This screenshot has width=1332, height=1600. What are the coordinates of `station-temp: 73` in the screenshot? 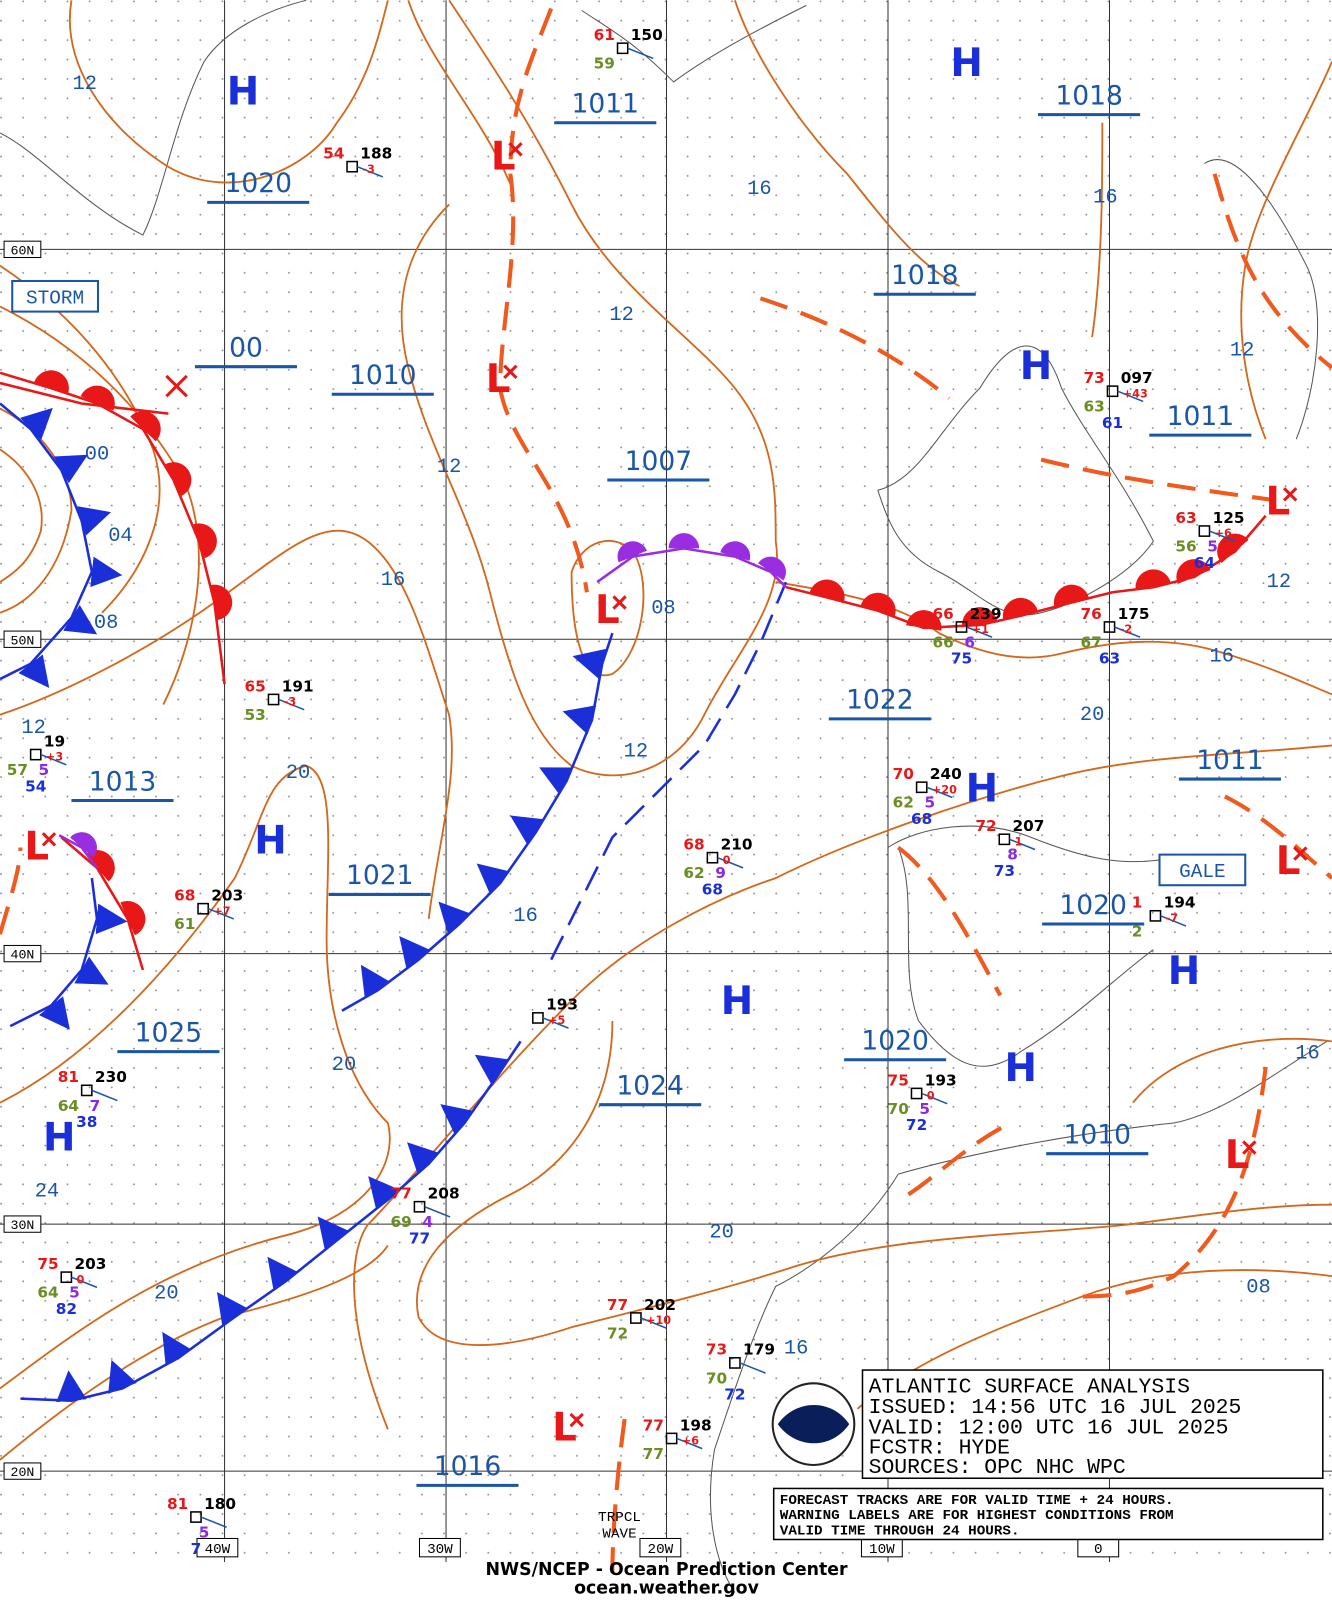 It's located at (1094, 378).